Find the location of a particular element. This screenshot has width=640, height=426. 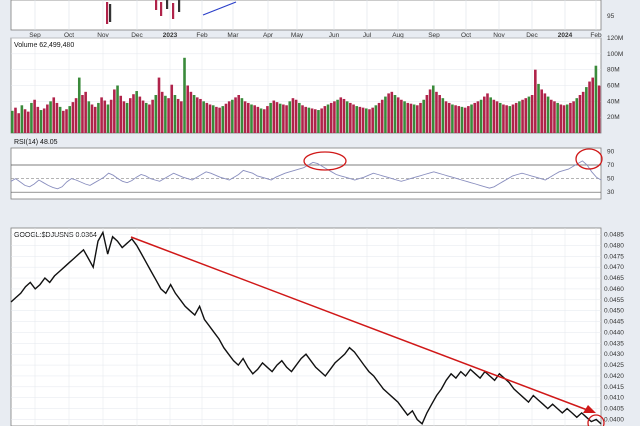

ratio-annotation-circle is located at coordinates (596, 420).